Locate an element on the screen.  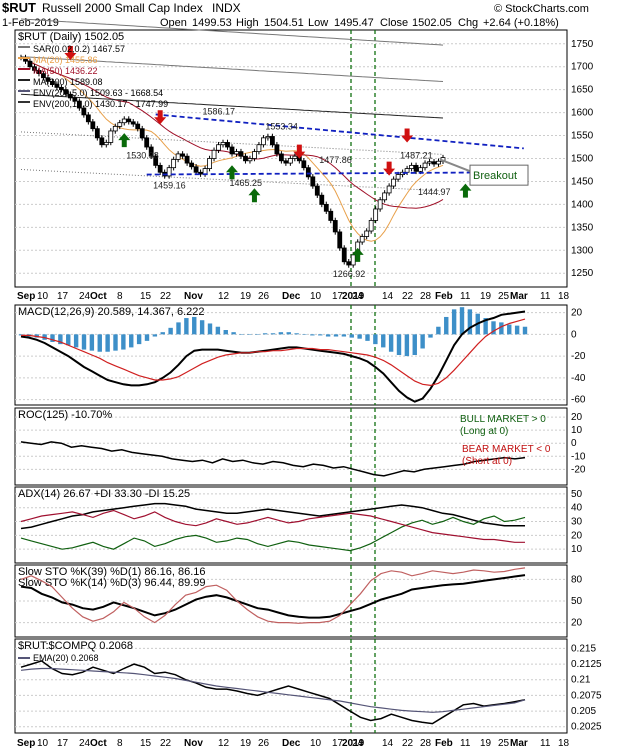
envelope-line is located at coordinates (232, 32).